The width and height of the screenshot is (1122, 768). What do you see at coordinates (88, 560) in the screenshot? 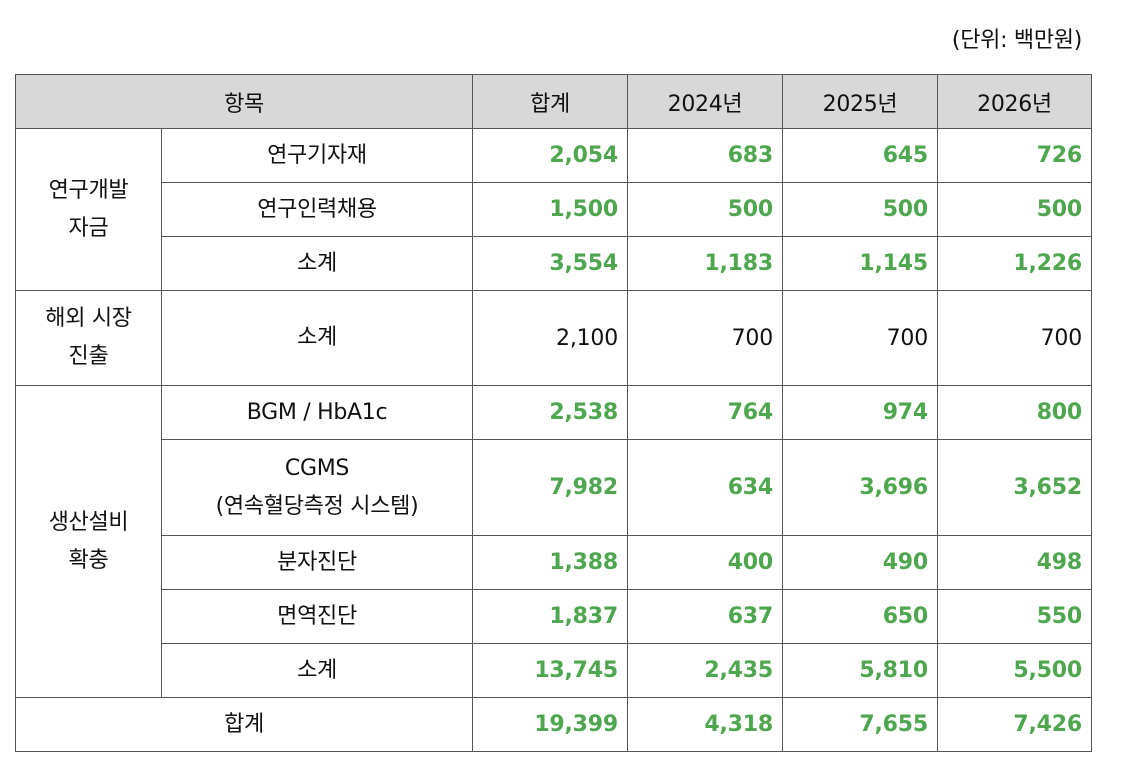
I see `category-line: 확충` at bounding box center [88, 560].